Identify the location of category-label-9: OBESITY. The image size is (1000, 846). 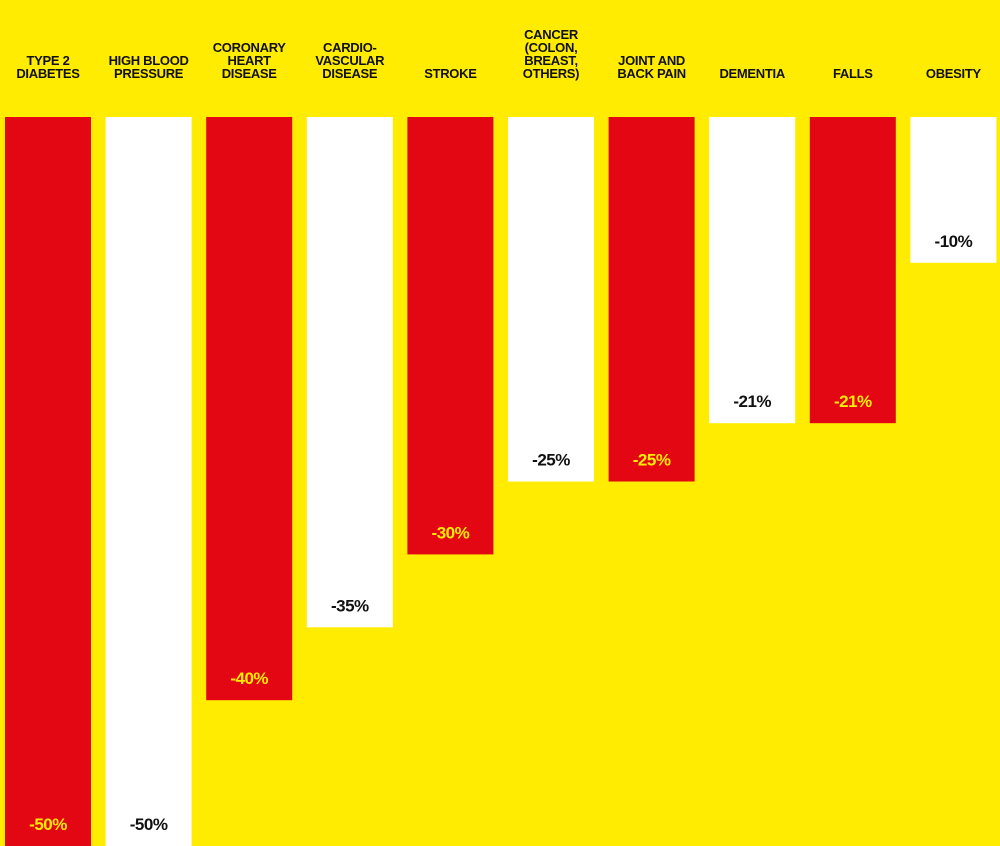
(954, 73).